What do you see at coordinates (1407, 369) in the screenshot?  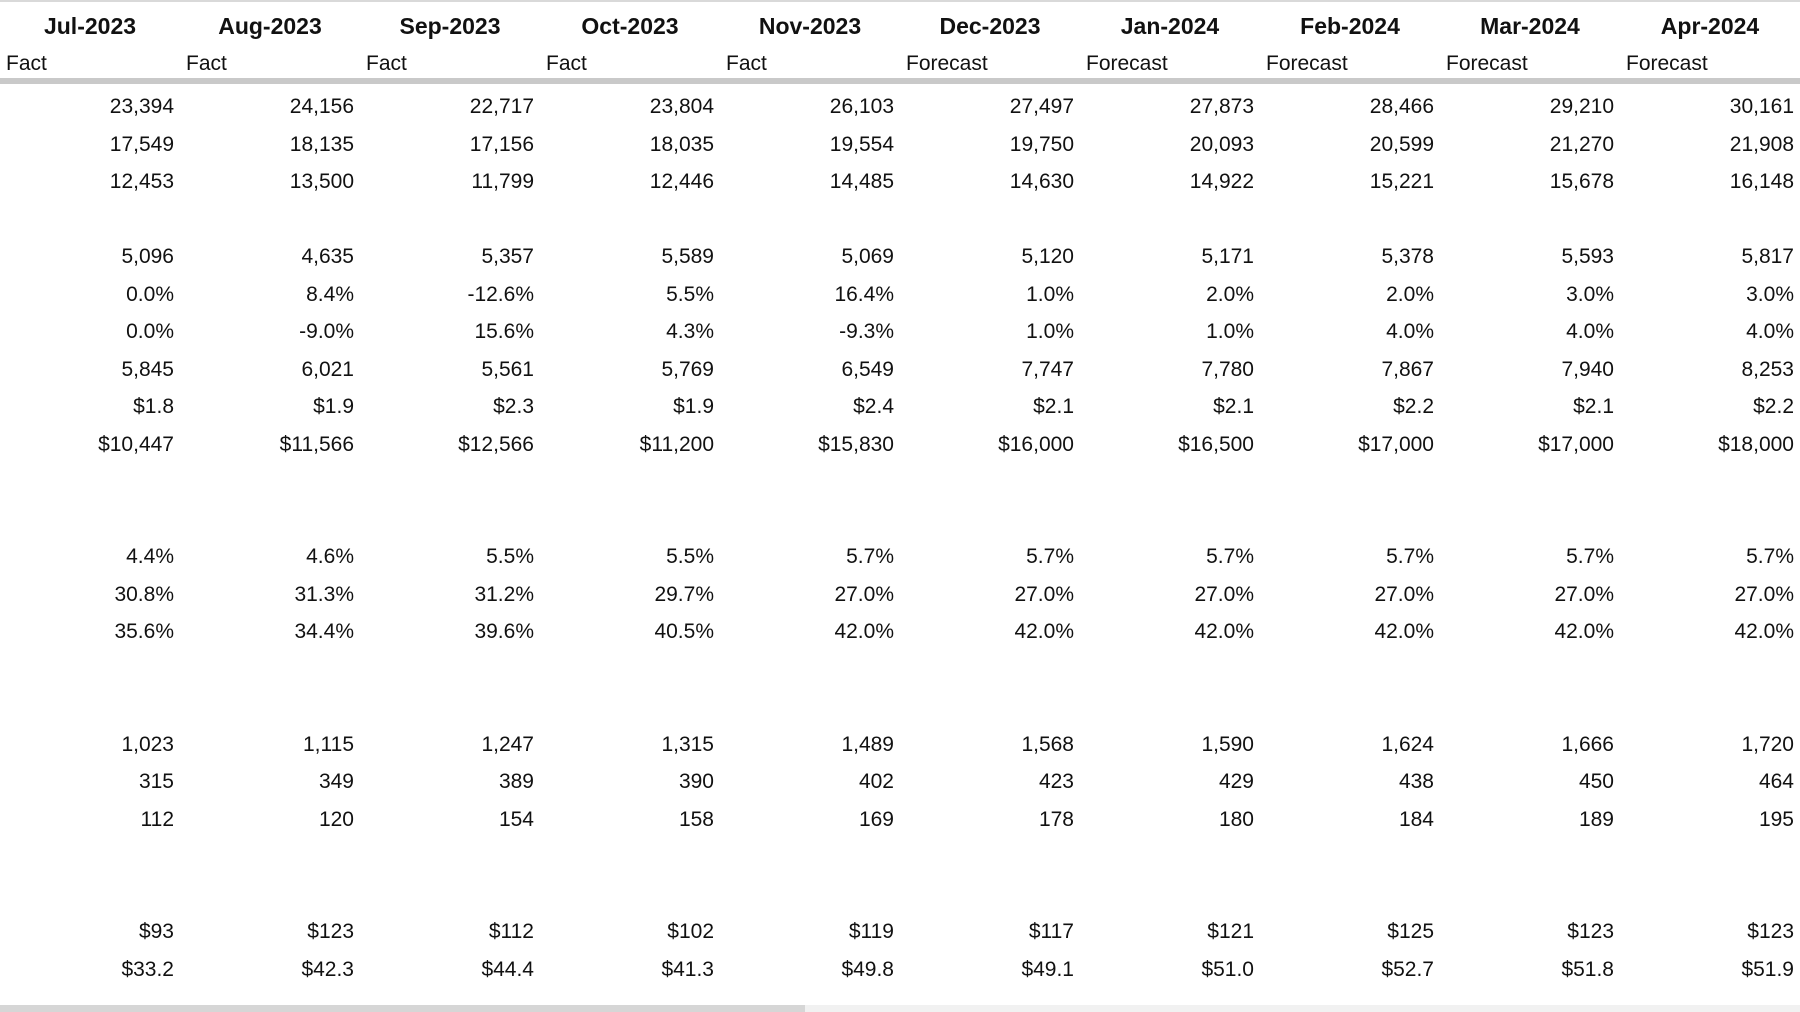 I see `table-cell: 7,867` at bounding box center [1407, 369].